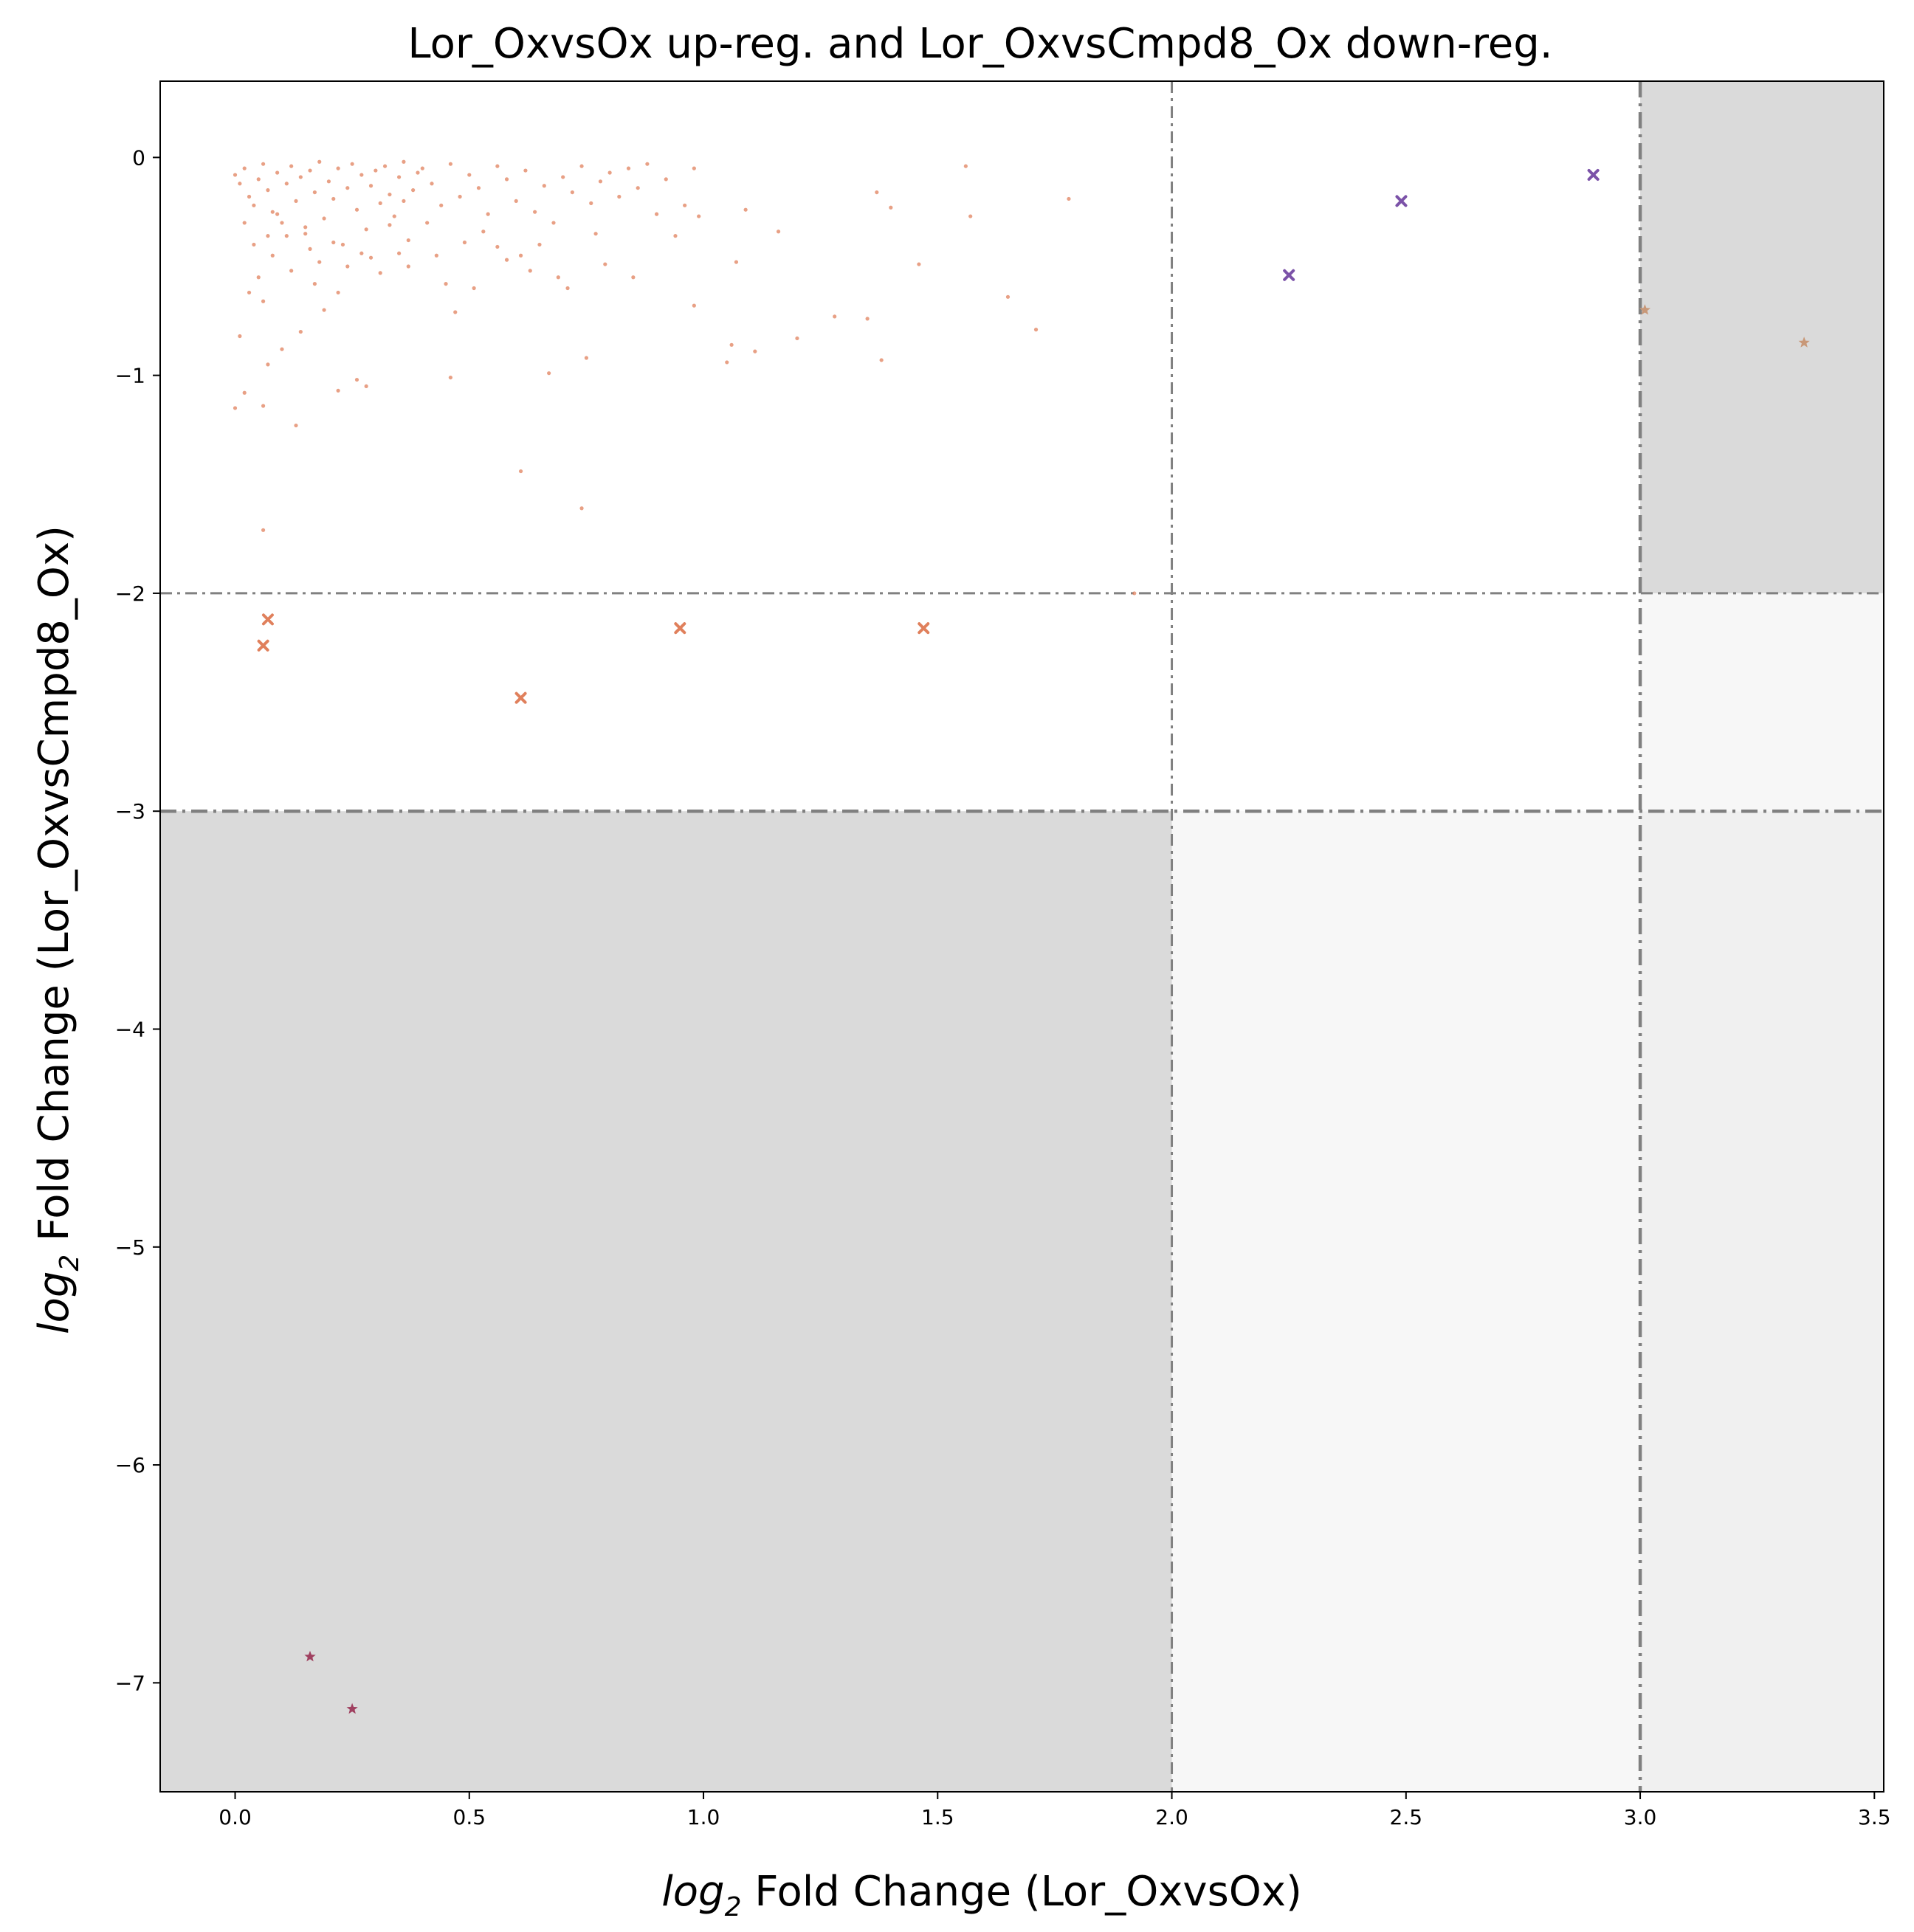 The image size is (1914, 1932). I want to click on y-tick-label: −7, so click(130, 1683).